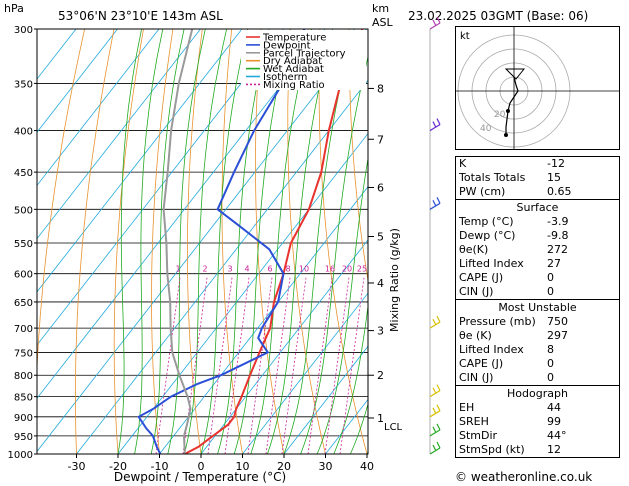 This screenshot has width=629, height=486. Describe the element at coordinates (486, 221) in the screenshot. I see `surface-row-label: Temp (°C)` at that location.